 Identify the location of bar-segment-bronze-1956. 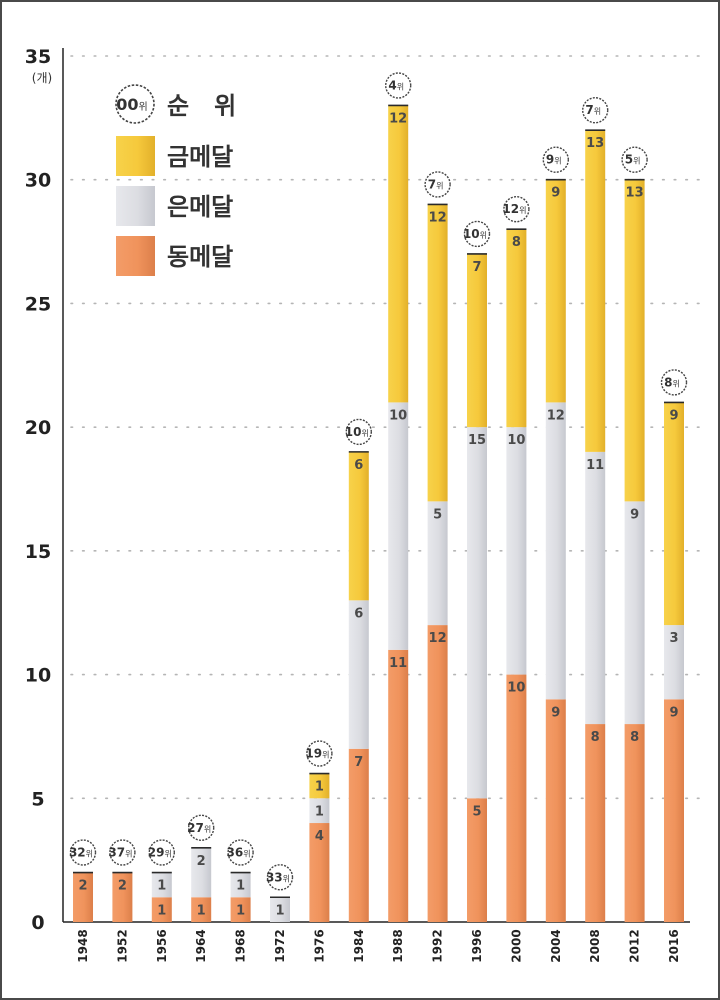
(161, 909).